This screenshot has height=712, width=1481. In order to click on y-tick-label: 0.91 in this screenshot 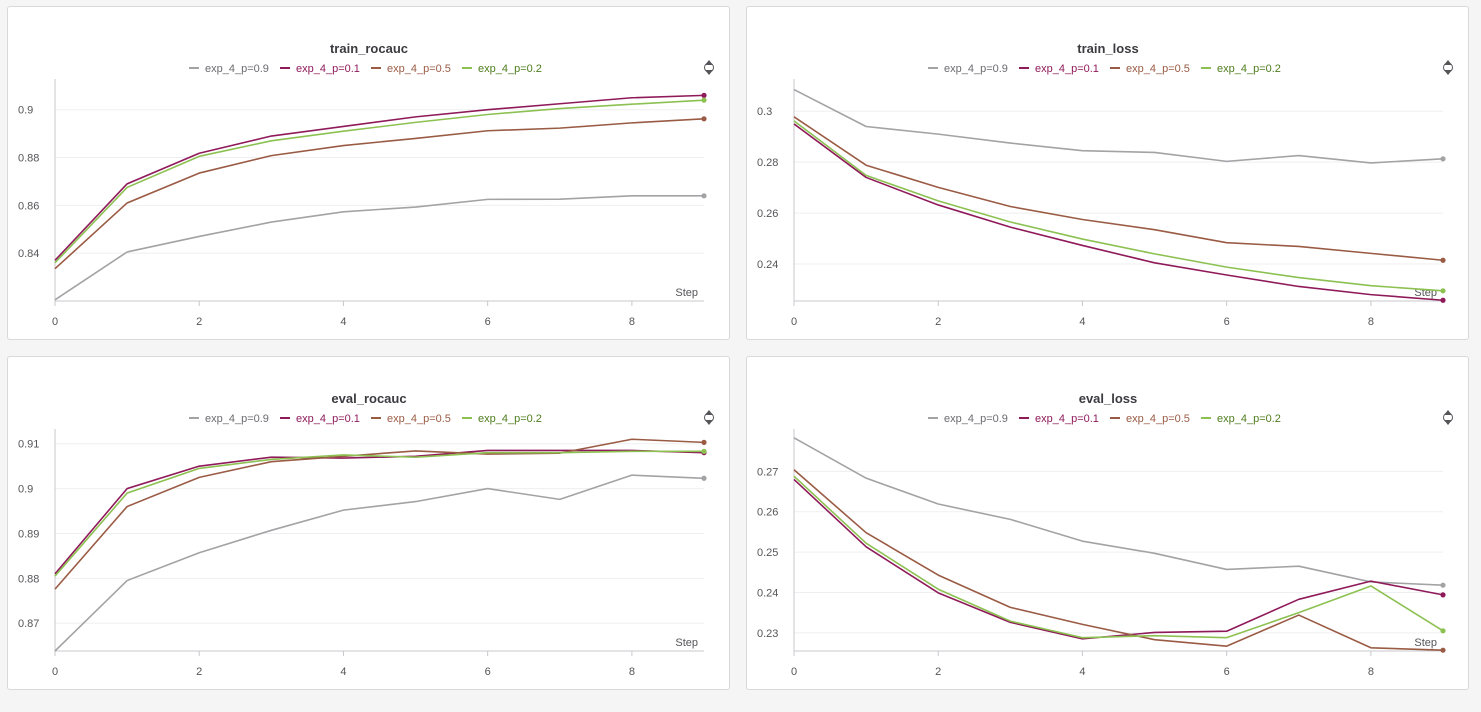, I will do `click(28, 445)`.